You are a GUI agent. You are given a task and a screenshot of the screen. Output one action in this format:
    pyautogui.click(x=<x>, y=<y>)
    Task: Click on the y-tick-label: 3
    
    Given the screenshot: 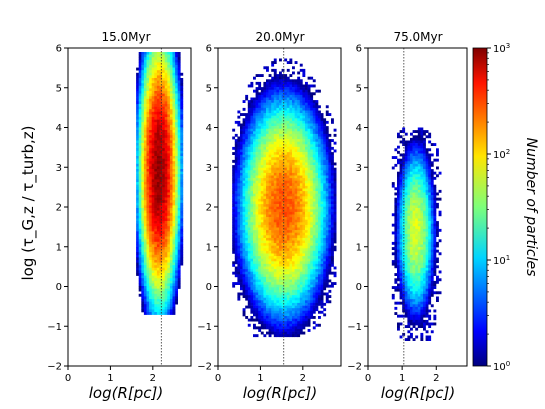 What is the action you would take?
    pyautogui.click(x=59, y=168)
    